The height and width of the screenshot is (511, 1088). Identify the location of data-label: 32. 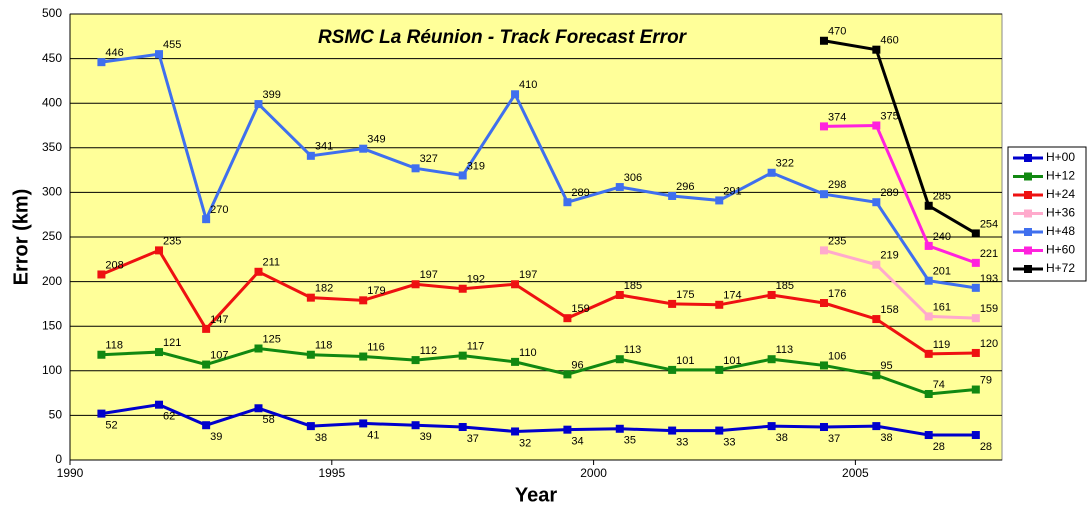
(525, 443).